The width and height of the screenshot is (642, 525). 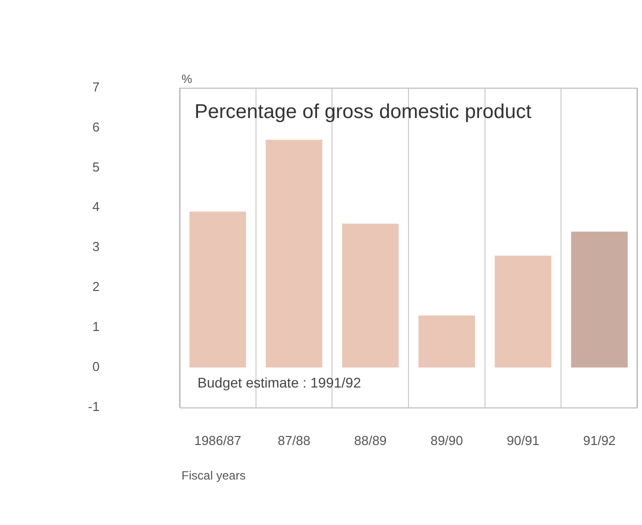 What do you see at coordinates (214, 475) in the screenshot?
I see `x-axis-title: Fiscal years` at bounding box center [214, 475].